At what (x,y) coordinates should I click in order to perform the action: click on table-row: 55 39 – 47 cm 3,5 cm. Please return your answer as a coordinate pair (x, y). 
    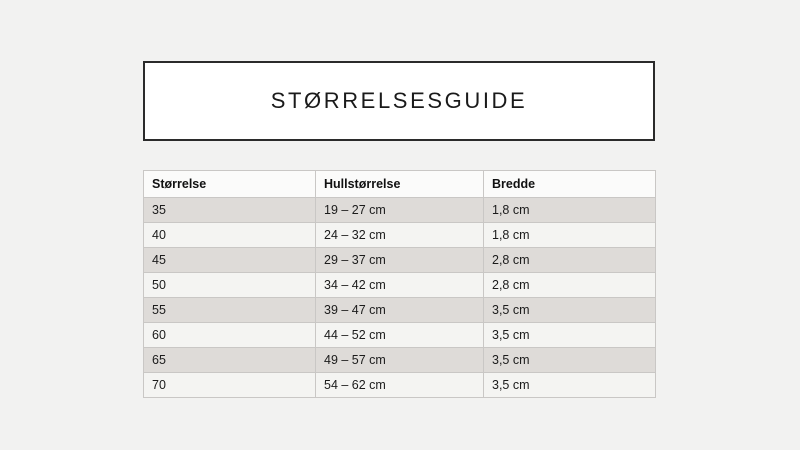
    Looking at the image, I should click on (399, 310).